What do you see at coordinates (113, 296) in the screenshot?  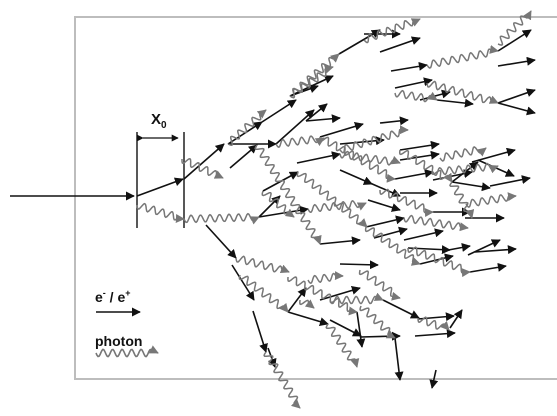 I see `legend-electron-label: e- / e+` at bounding box center [113, 296].